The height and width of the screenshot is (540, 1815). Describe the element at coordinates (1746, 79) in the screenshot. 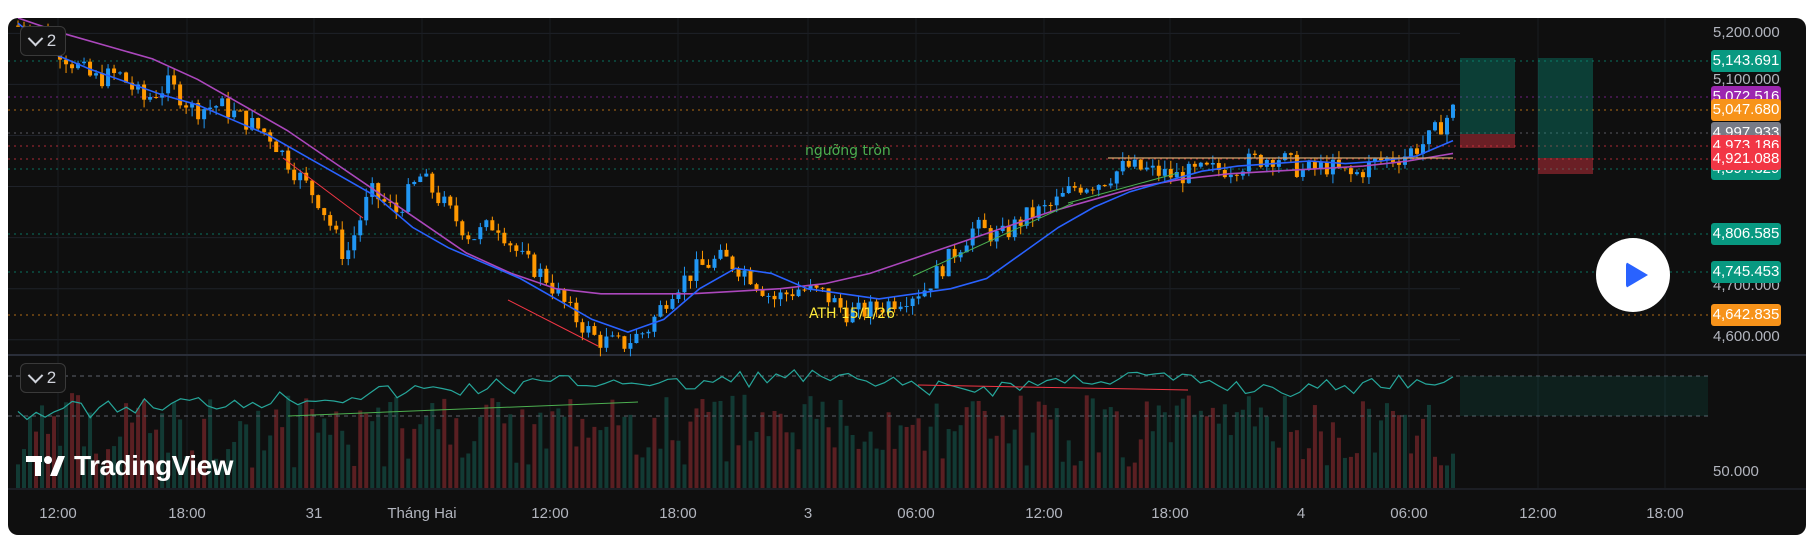

I see `price-axis-label: 5,100.000` at that location.